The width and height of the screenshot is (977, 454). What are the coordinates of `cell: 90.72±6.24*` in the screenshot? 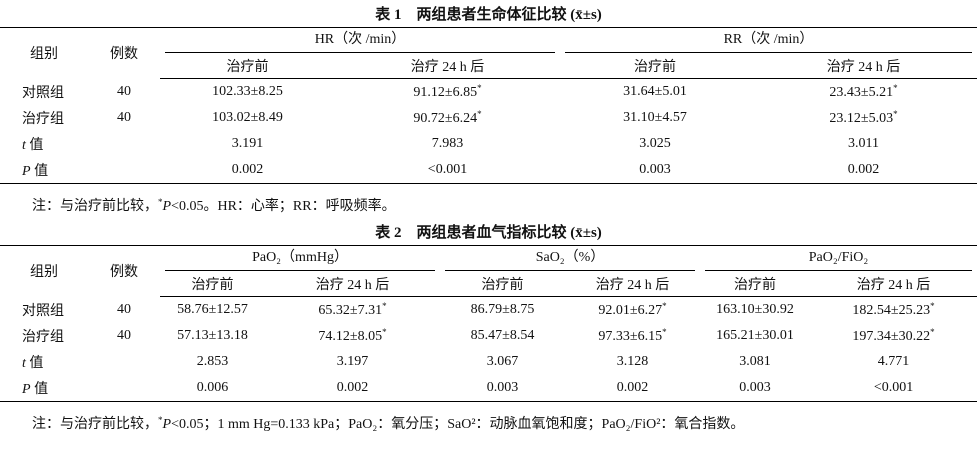 It's located at (447, 117).